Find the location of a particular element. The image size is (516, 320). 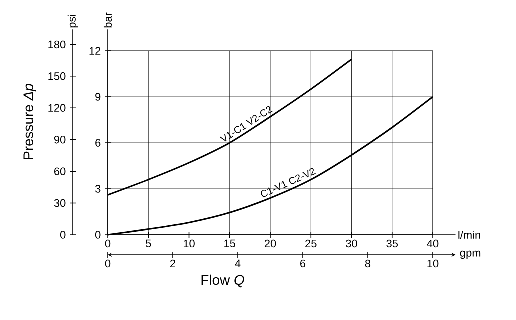

y-tick-label: 30 is located at coordinates (60, 203).